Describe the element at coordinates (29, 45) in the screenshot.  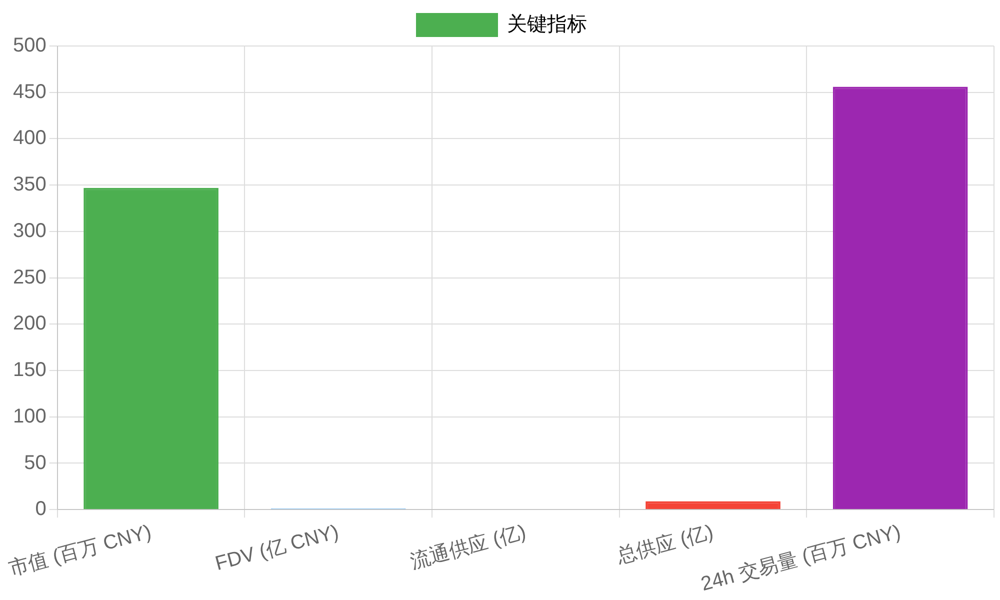
I see `y-tick-label: 500` at that location.